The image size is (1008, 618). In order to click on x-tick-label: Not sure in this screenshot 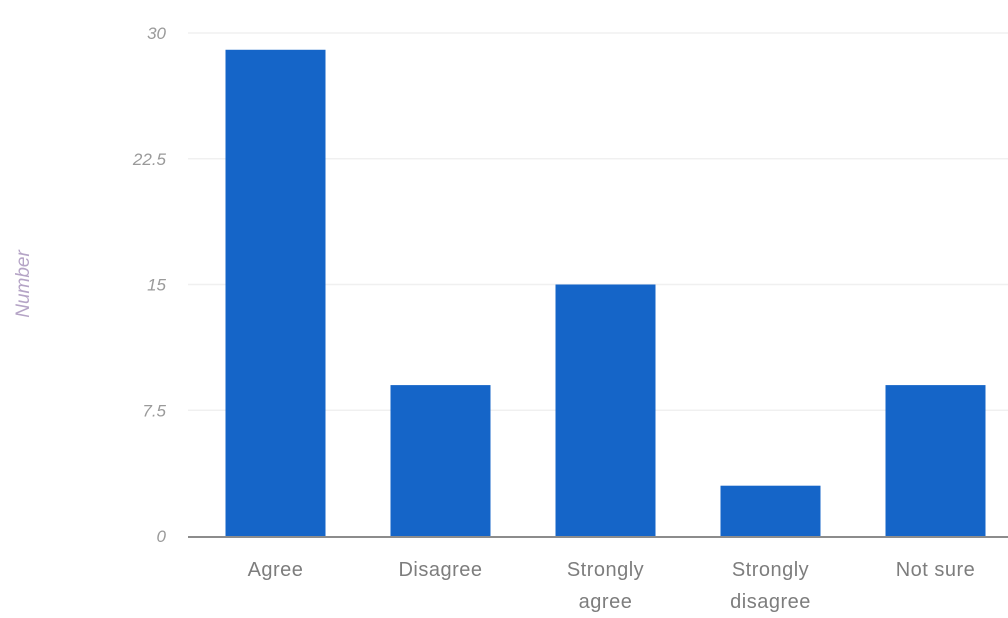, I will do `click(936, 570)`.